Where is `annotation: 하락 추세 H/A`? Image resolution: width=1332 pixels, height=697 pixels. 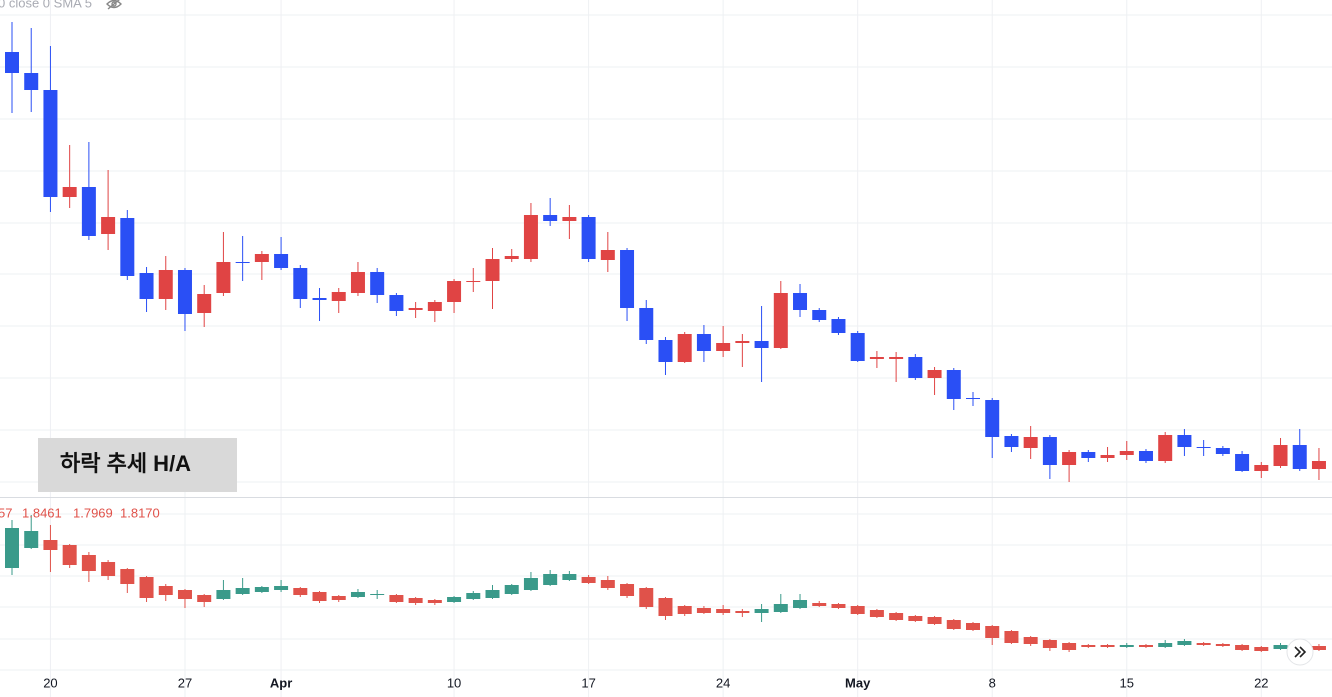 annotation: 하락 추세 H/A is located at coordinates (125, 463).